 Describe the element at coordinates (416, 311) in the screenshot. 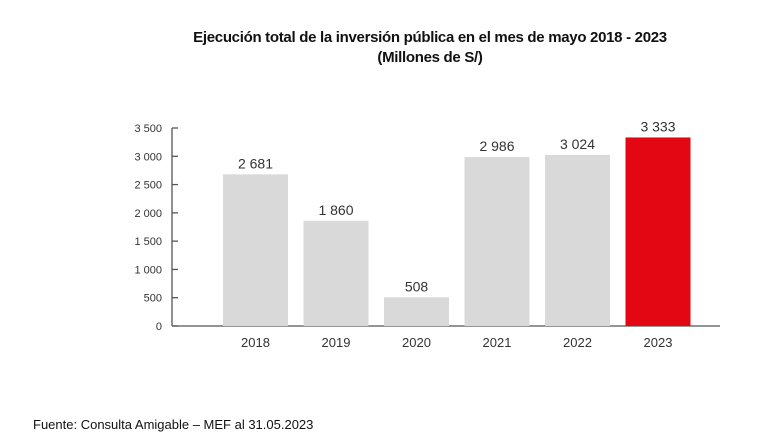

I see `bar-2020` at that location.